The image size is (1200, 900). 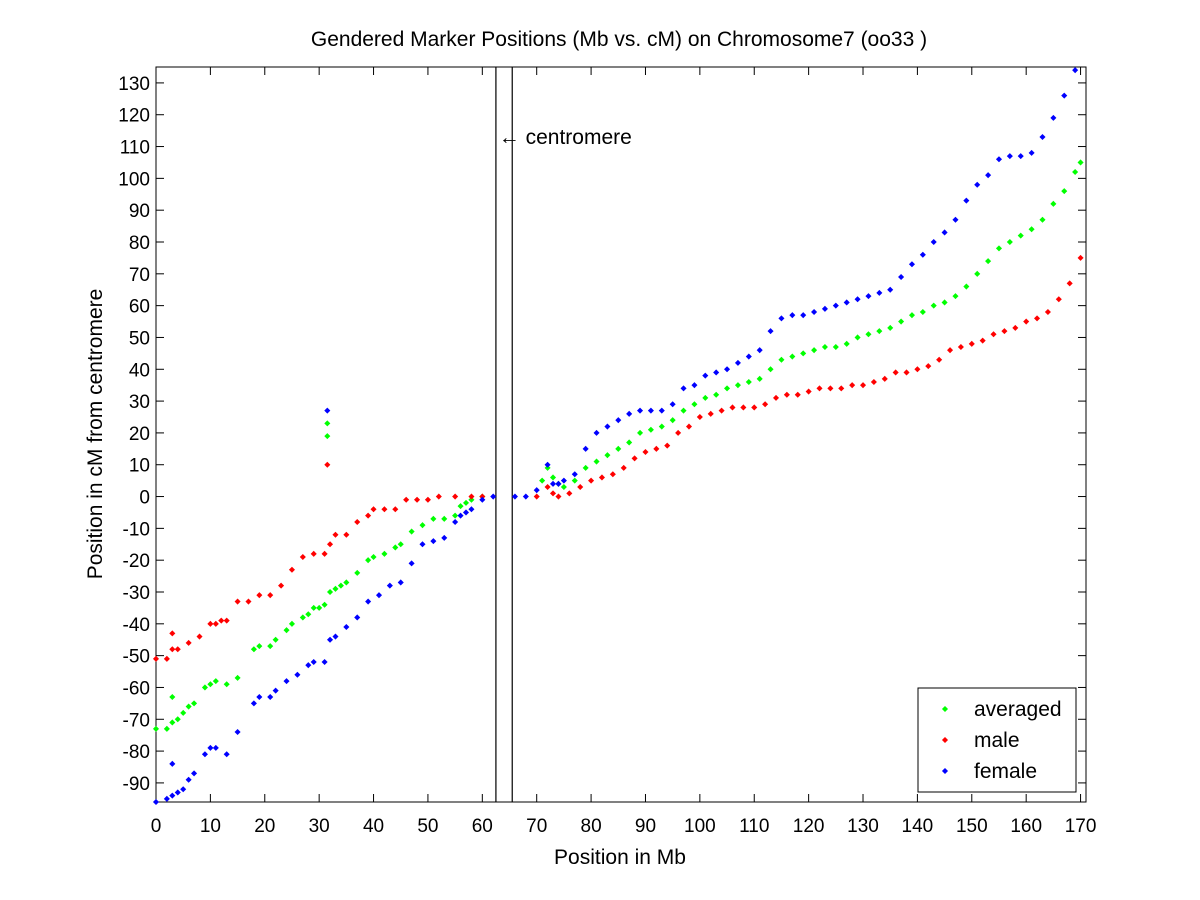 I want to click on x-tick-label: 170, so click(x=1081, y=826).